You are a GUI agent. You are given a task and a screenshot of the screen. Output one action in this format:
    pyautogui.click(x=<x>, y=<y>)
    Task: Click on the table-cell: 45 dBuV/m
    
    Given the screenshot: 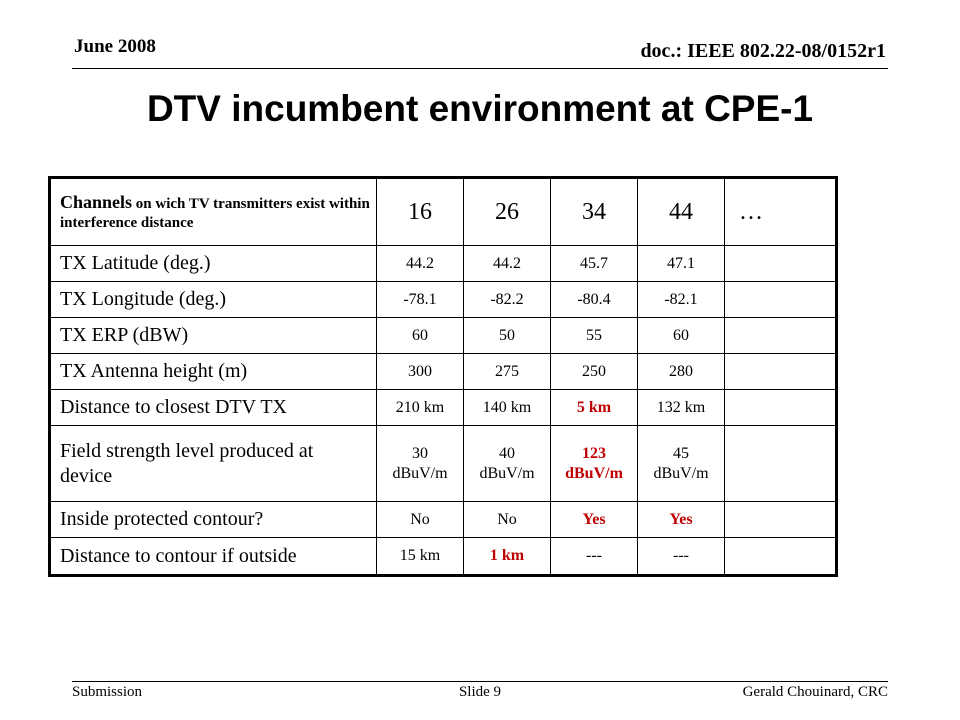 What is the action you would take?
    pyautogui.click(x=681, y=463)
    